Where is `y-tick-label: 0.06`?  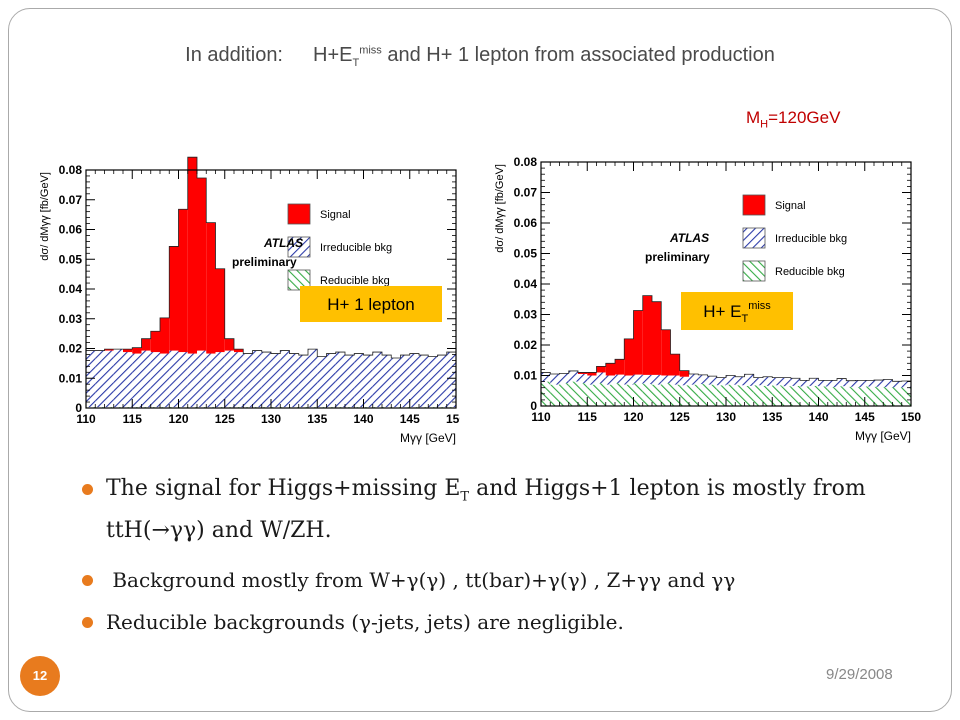 y-tick-label: 0.06 is located at coordinates (526, 223).